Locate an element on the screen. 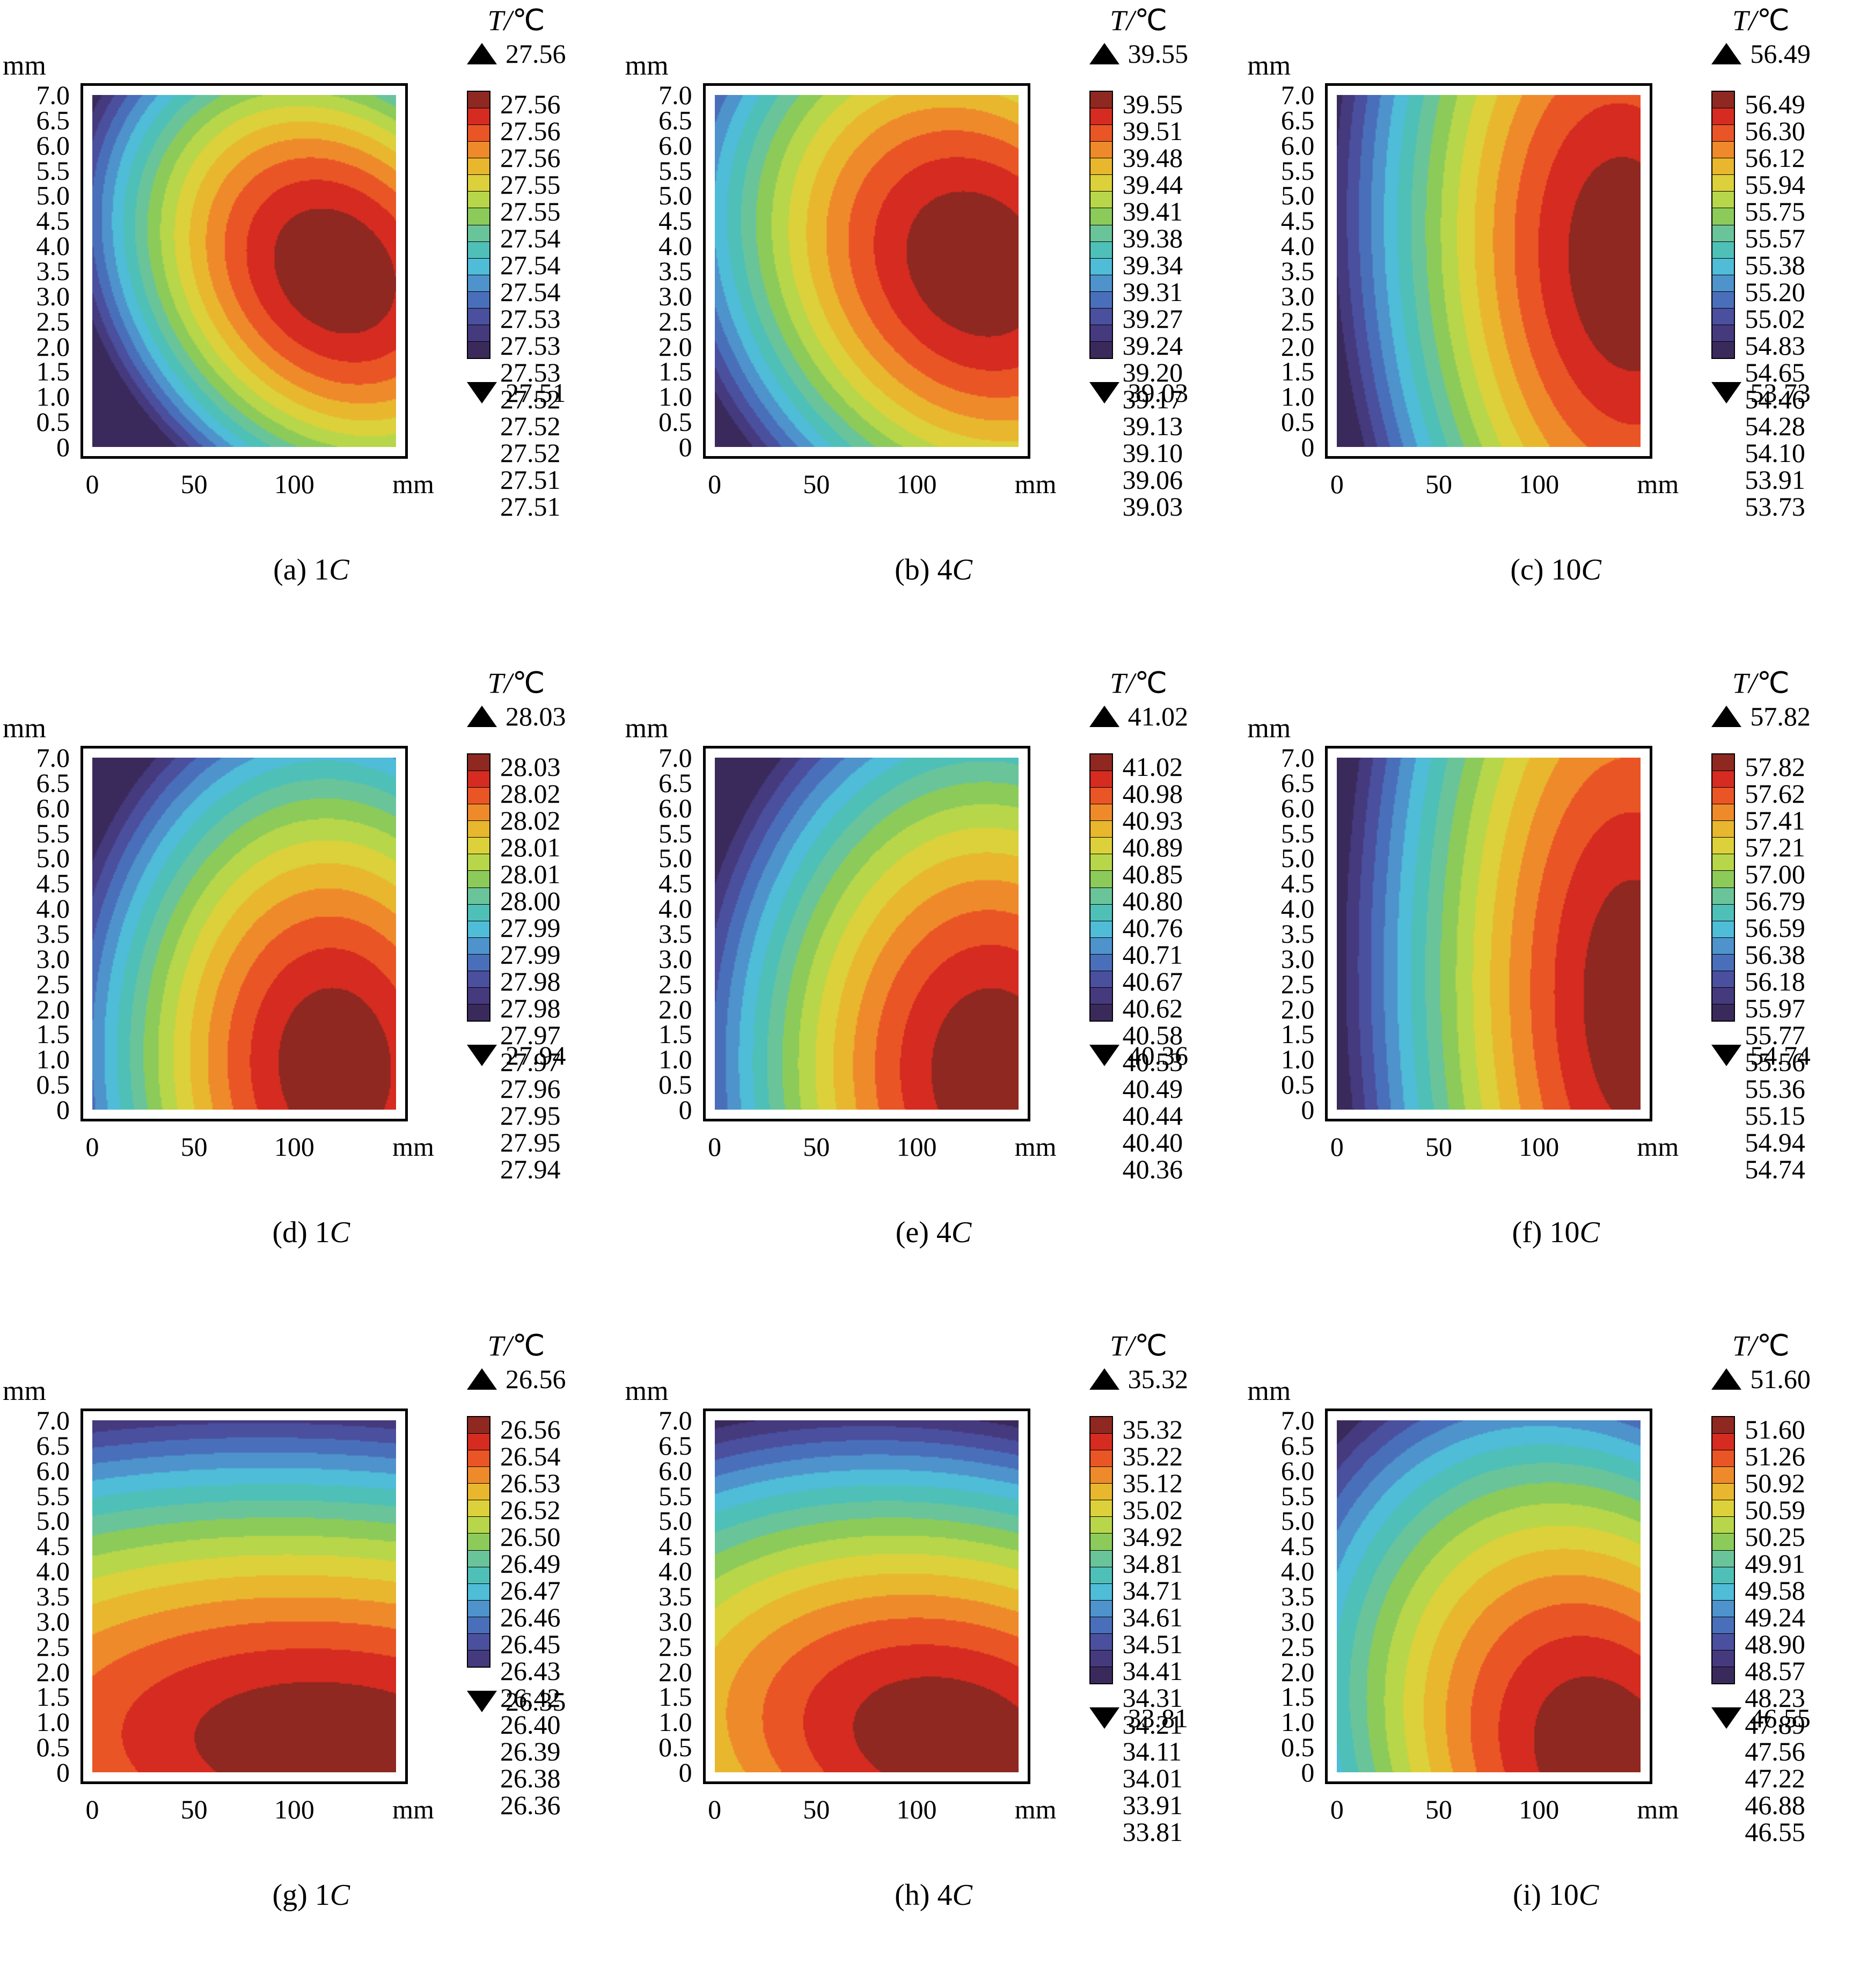  colorbar-min-row: 27.94 is located at coordinates (516, 1055).